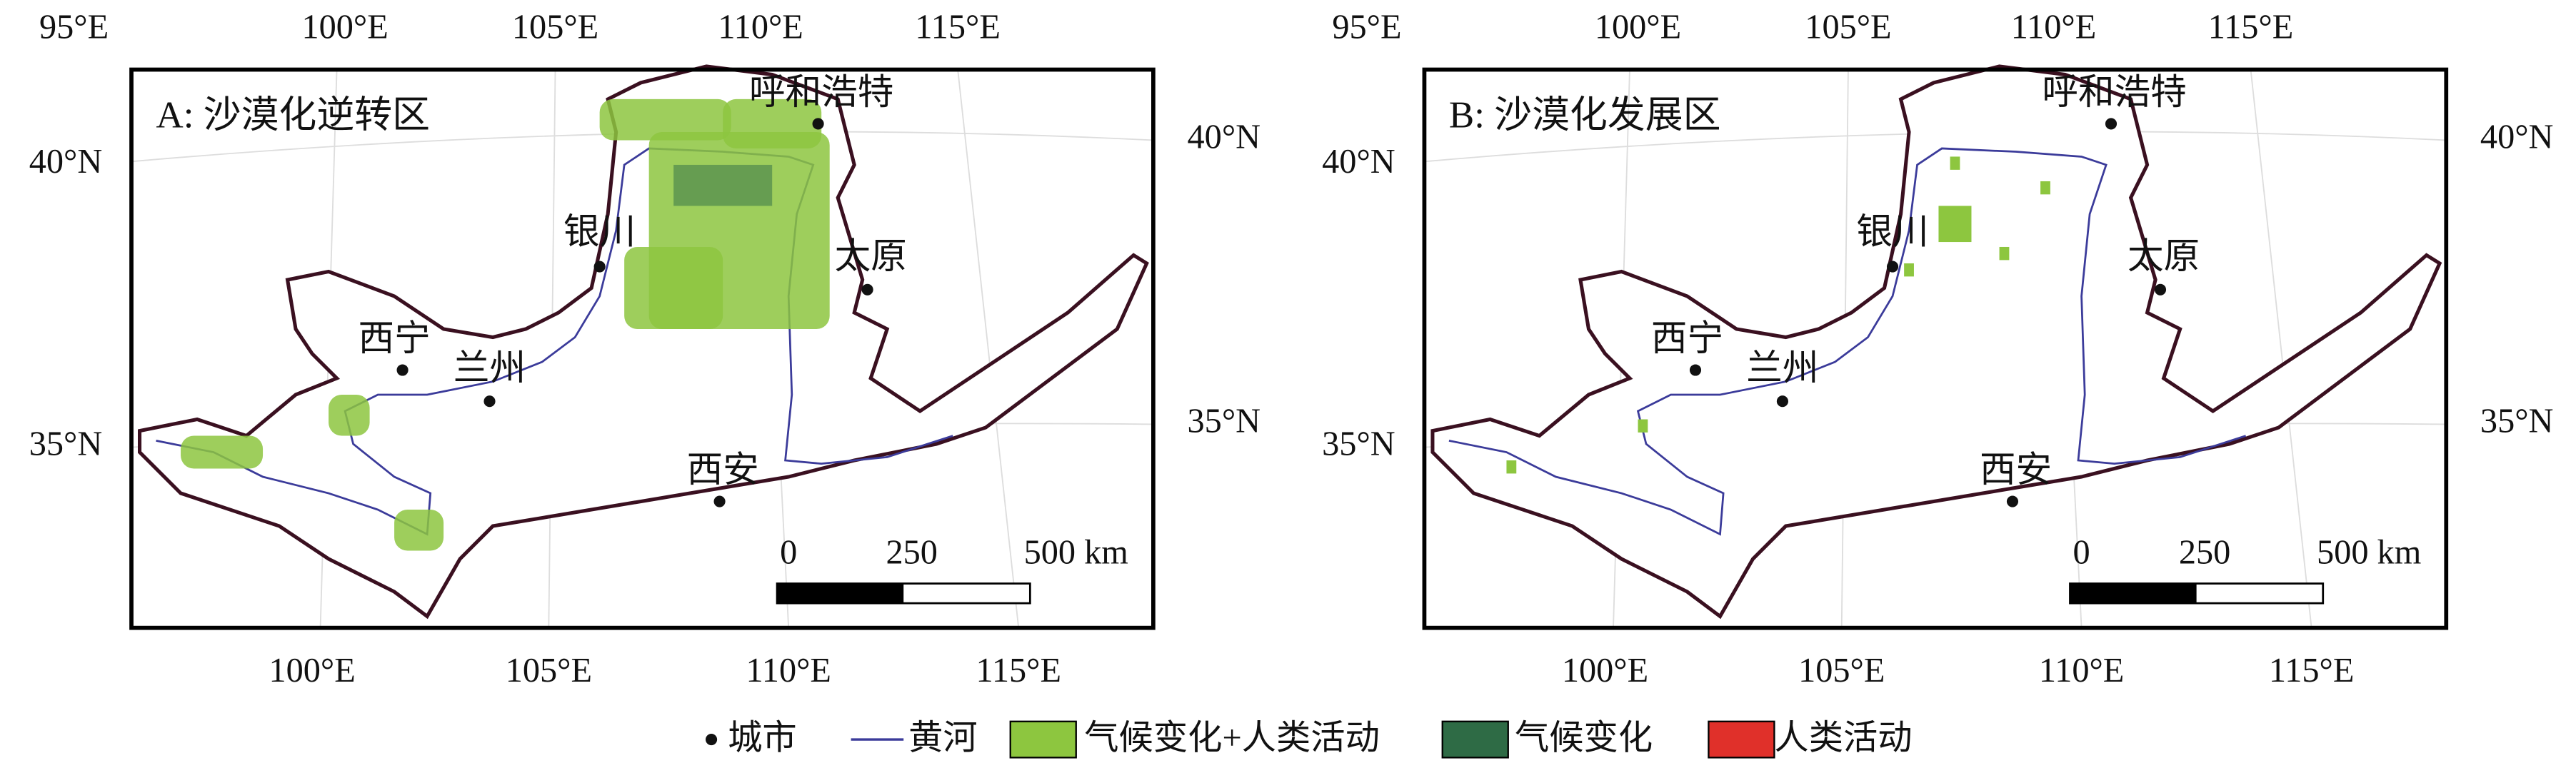 The width and height of the screenshot is (2576, 773). What do you see at coordinates (1584, 738) in the screenshot?
I see `legend-label: 气候变化` at bounding box center [1584, 738].